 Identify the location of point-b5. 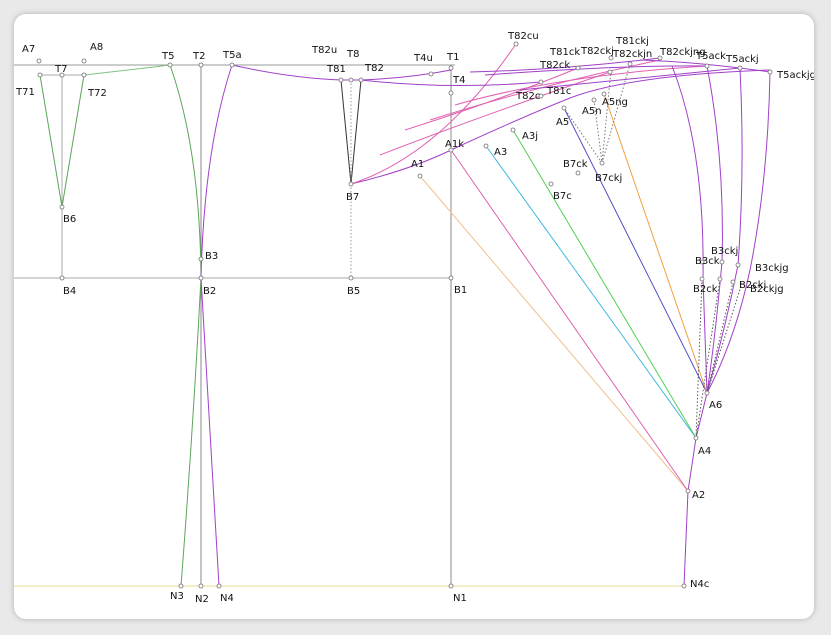
(351, 278).